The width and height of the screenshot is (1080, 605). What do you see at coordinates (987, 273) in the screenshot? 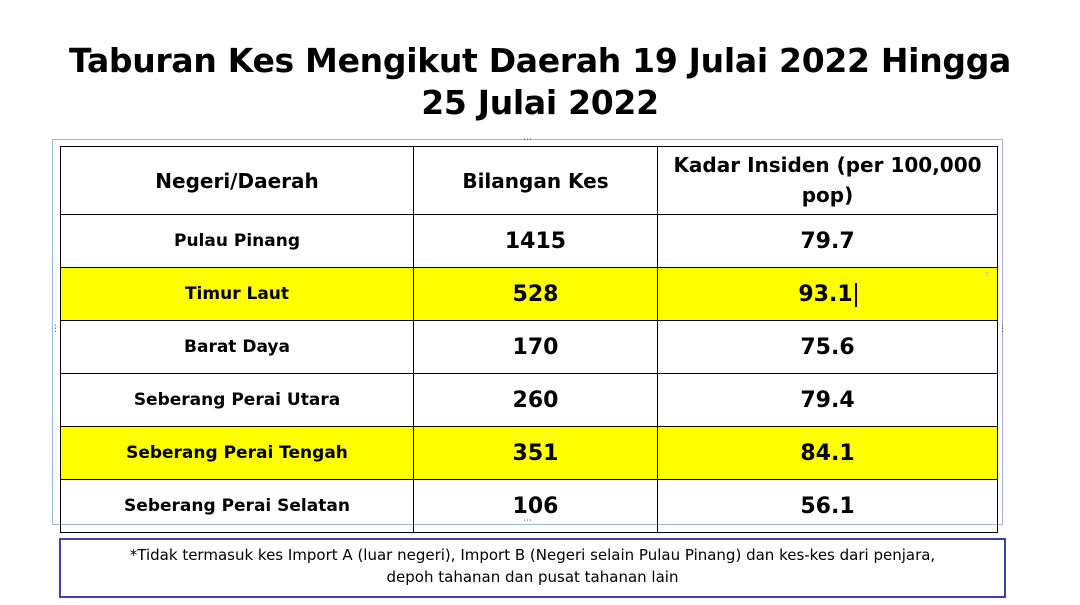
I see `cell-dropdown-marker-icon: ▿` at bounding box center [987, 273].